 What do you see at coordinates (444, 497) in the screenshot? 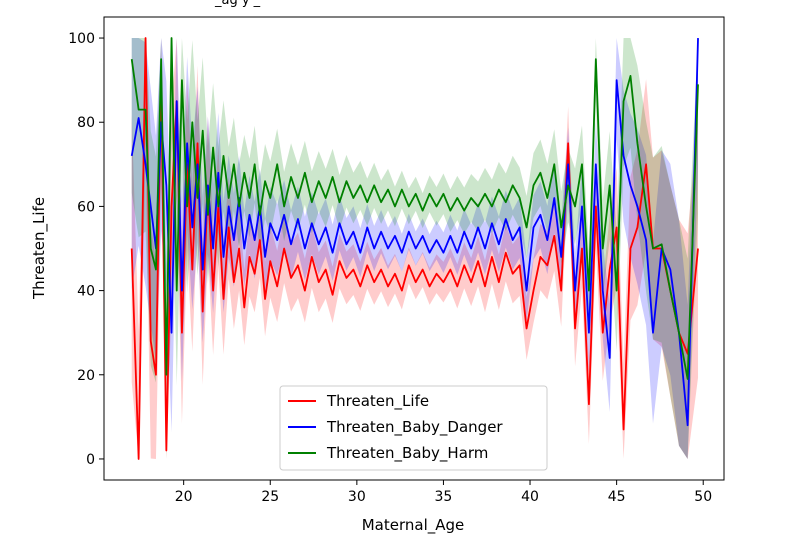
I see `x-tick-label: 35` at bounding box center [444, 497].